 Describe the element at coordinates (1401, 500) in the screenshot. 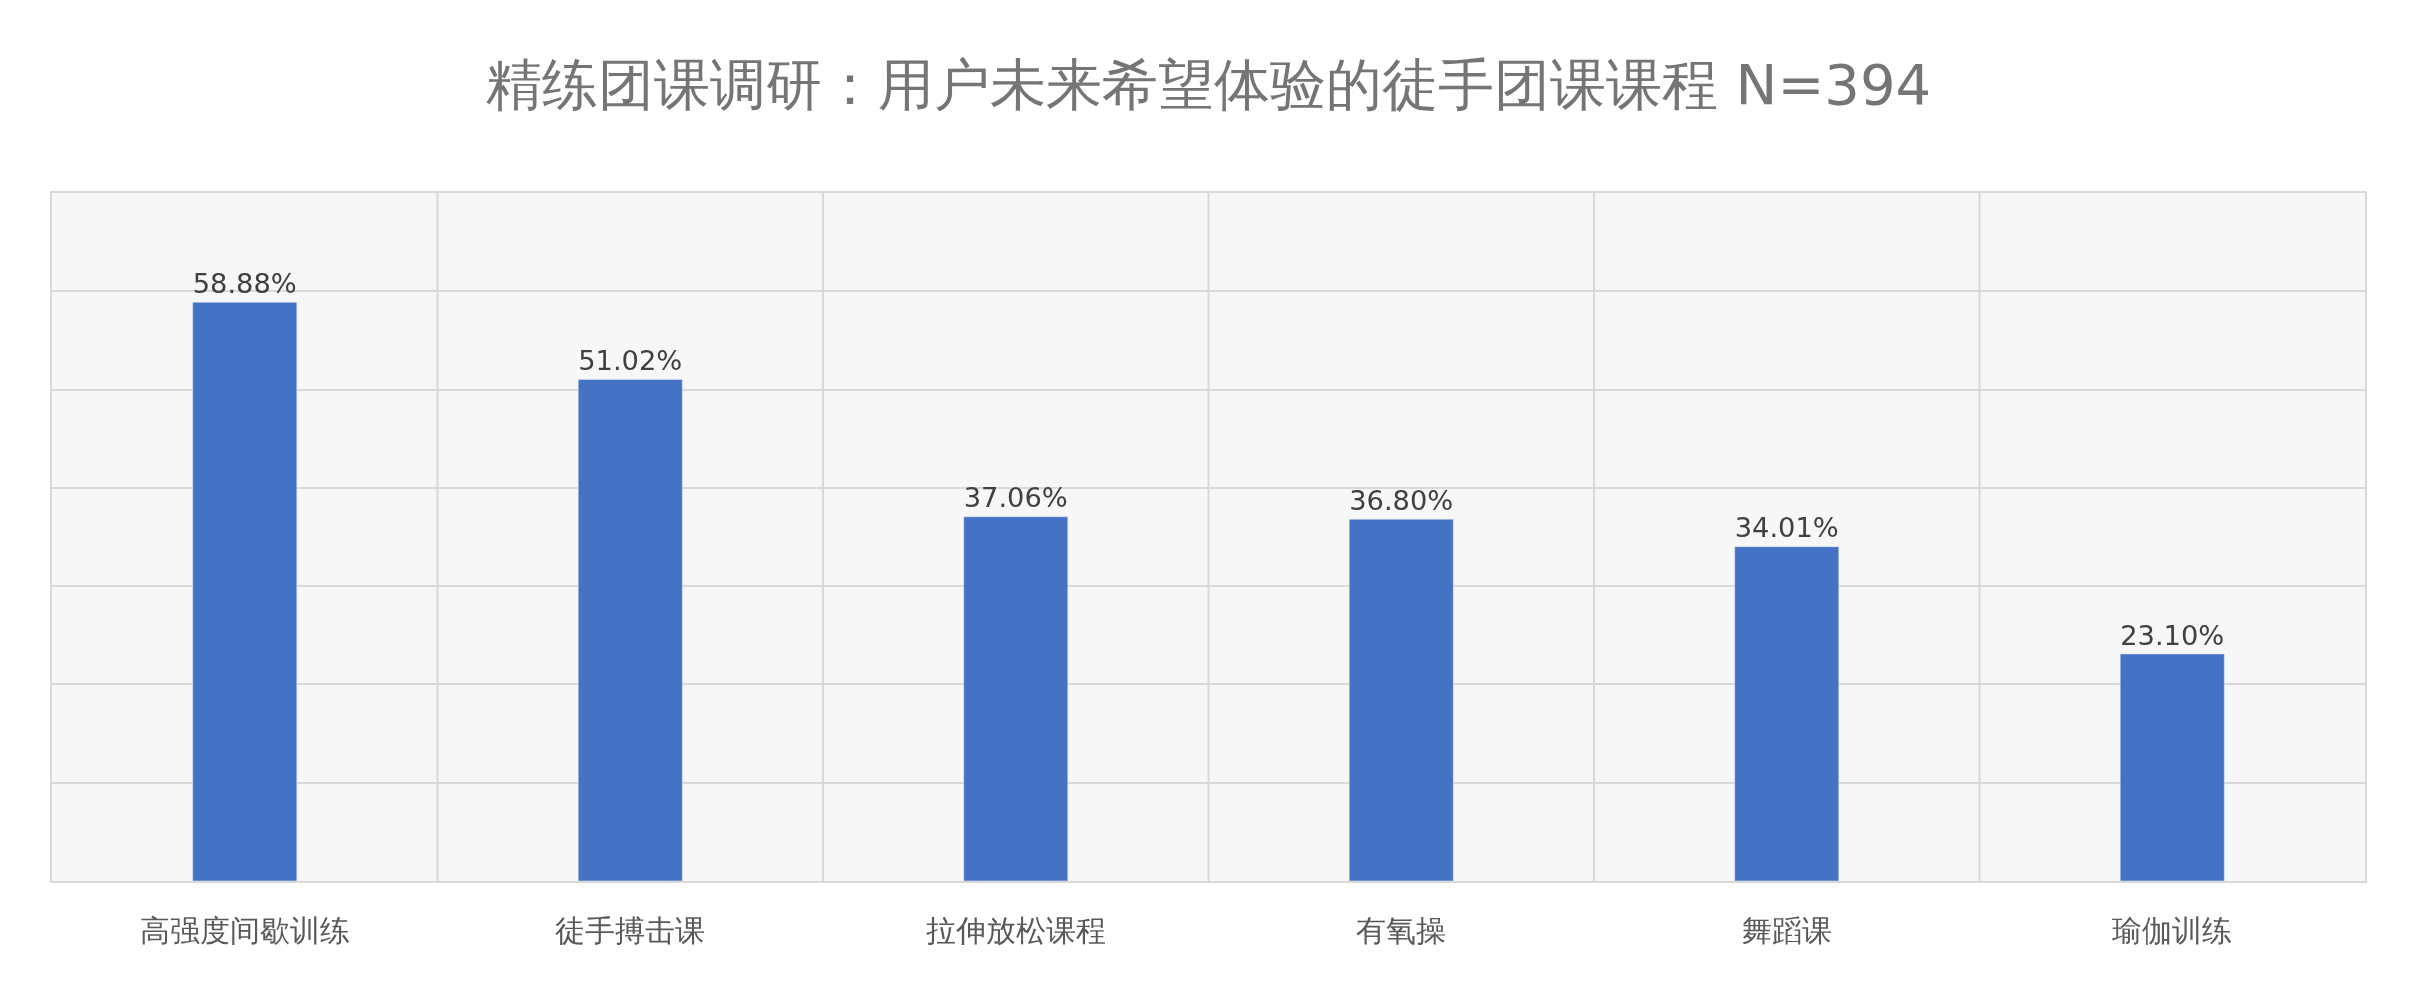

I see `data-label: 36.80%` at that location.